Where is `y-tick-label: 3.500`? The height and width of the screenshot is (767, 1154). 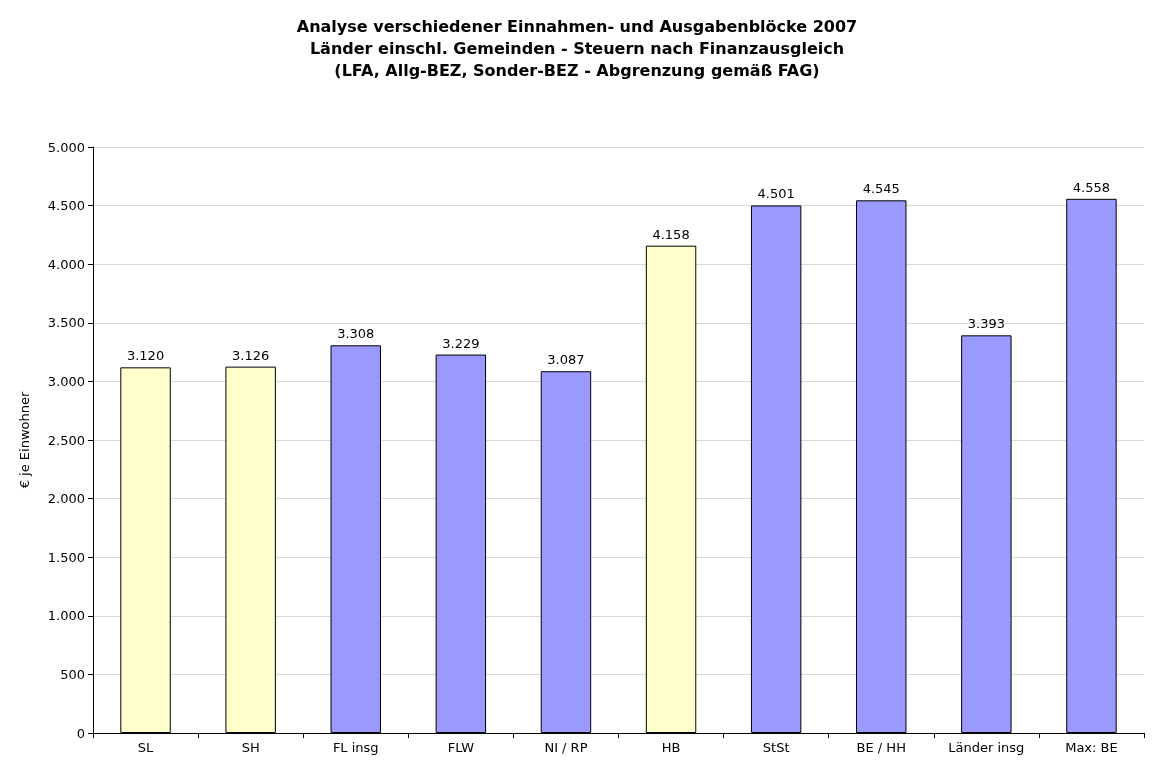
y-tick-label: 3.500 is located at coordinates (66, 323).